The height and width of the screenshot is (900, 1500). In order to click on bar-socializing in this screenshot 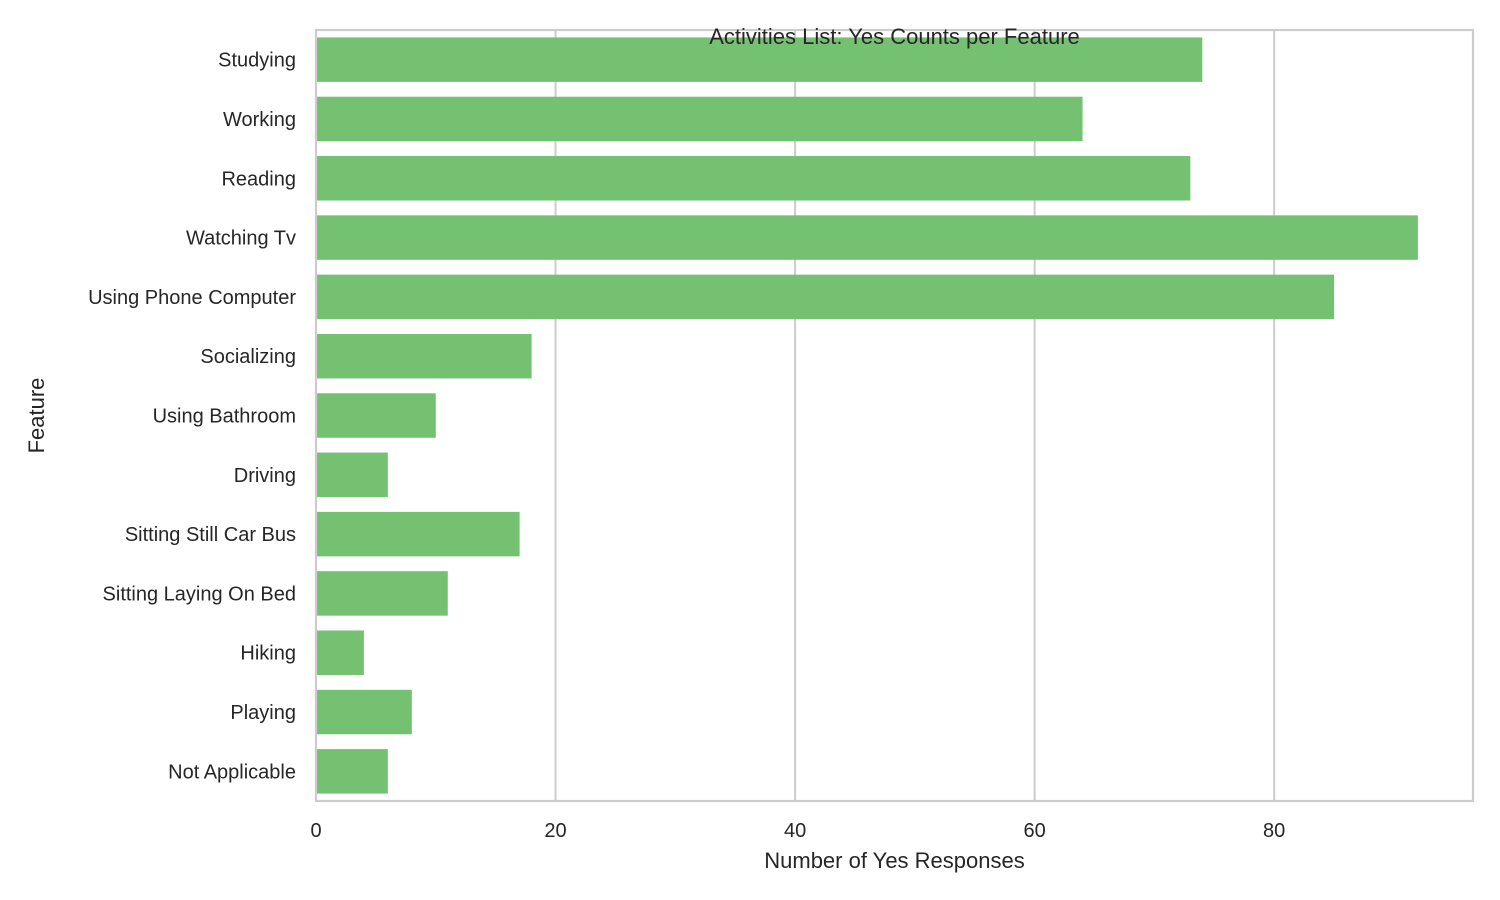, I will do `click(424, 356)`.